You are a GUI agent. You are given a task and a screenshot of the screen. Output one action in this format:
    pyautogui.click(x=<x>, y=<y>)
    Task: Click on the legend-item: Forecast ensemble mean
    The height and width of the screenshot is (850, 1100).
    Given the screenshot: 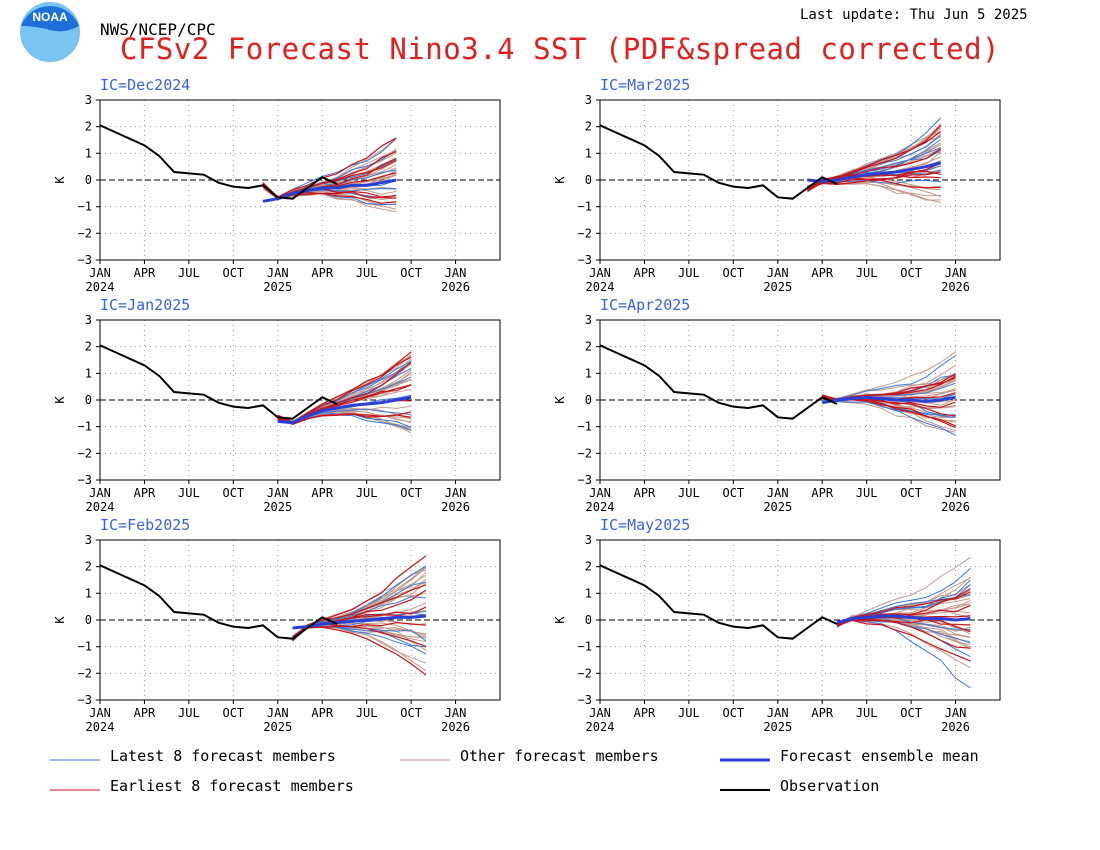 What is the action you would take?
    pyautogui.click(x=849, y=756)
    